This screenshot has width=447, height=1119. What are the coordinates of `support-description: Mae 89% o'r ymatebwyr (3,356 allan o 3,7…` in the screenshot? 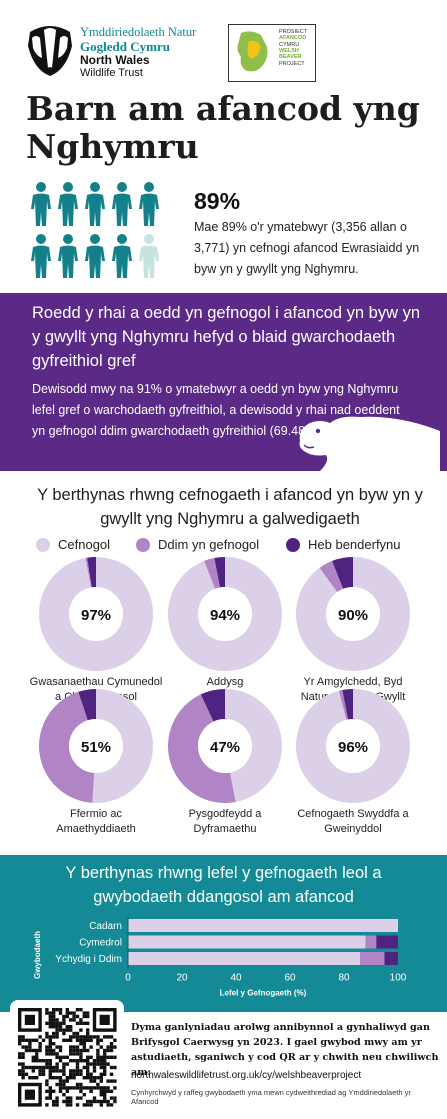 It's located at (307, 248).